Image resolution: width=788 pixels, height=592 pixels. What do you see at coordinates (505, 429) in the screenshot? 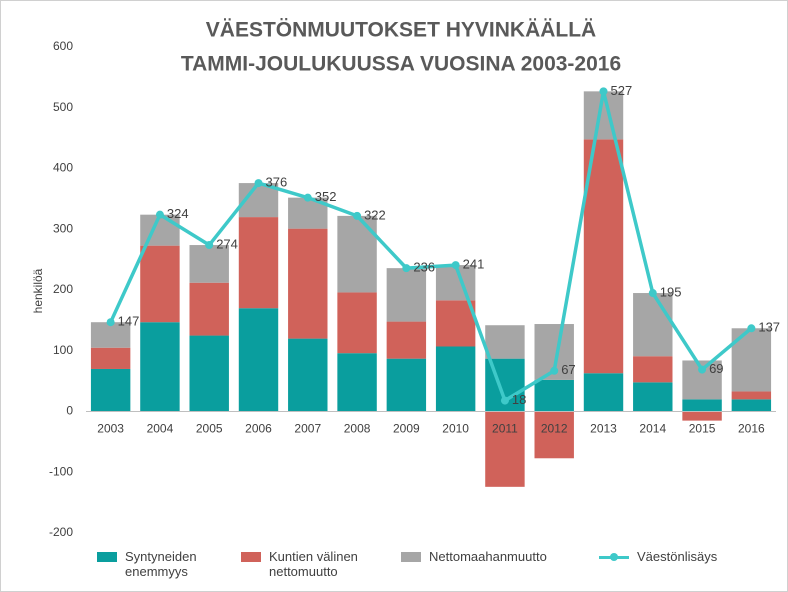
I see `x-tick-label: 2011` at bounding box center [505, 429].